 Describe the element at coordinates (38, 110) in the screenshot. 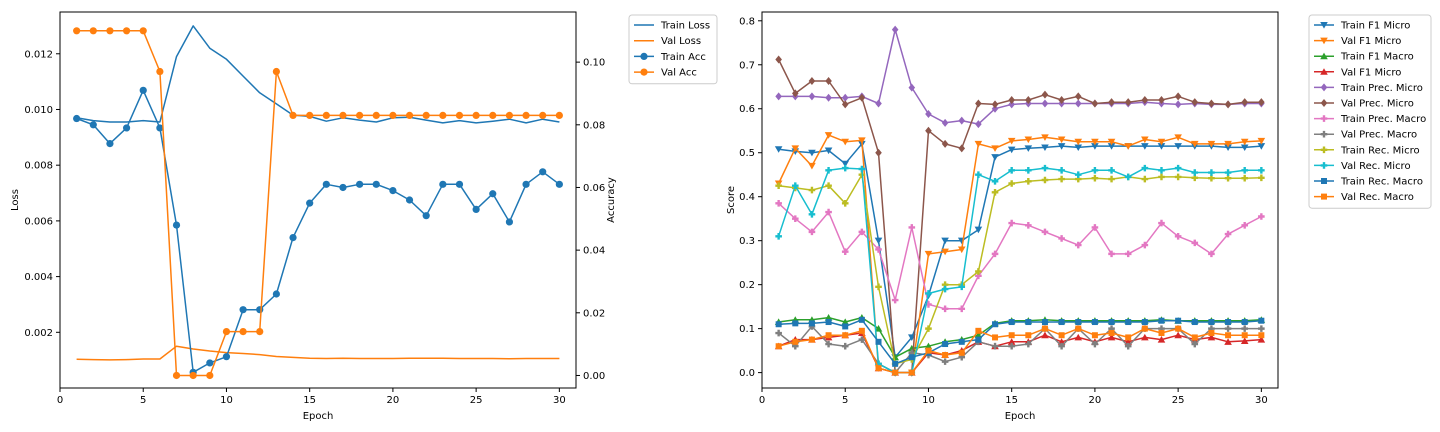

I see `y-tick-label: 0.010` at that location.